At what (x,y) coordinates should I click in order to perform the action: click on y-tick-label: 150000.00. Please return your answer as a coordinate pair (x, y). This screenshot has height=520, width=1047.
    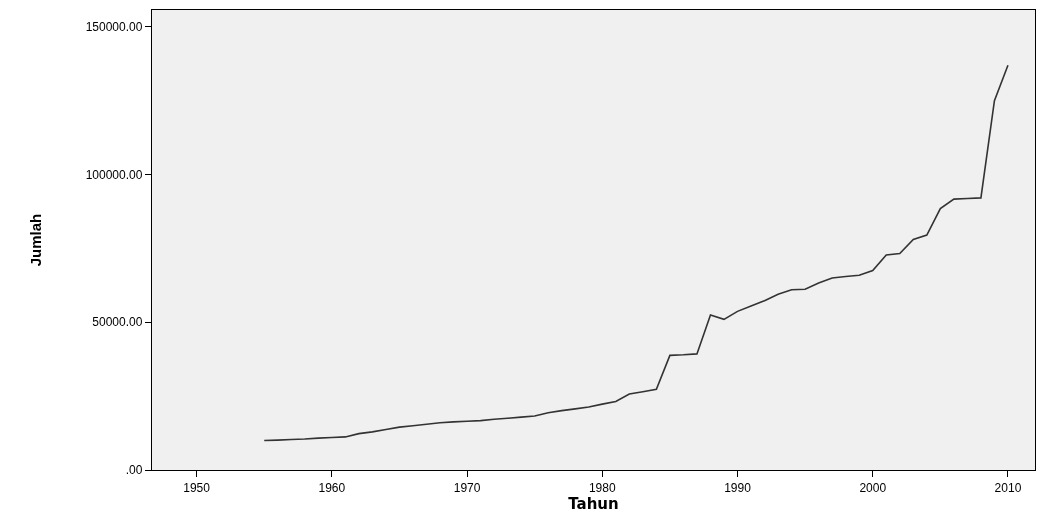
    Looking at the image, I should click on (114, 27).